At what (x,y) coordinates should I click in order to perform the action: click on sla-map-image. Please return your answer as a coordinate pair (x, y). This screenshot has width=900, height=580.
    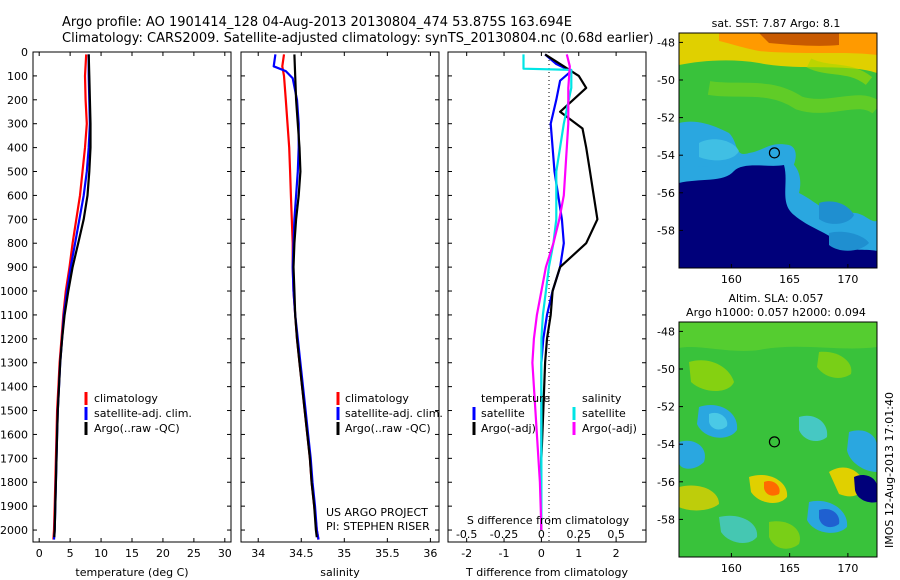
    Looking at the image, I should click on (778, 439).